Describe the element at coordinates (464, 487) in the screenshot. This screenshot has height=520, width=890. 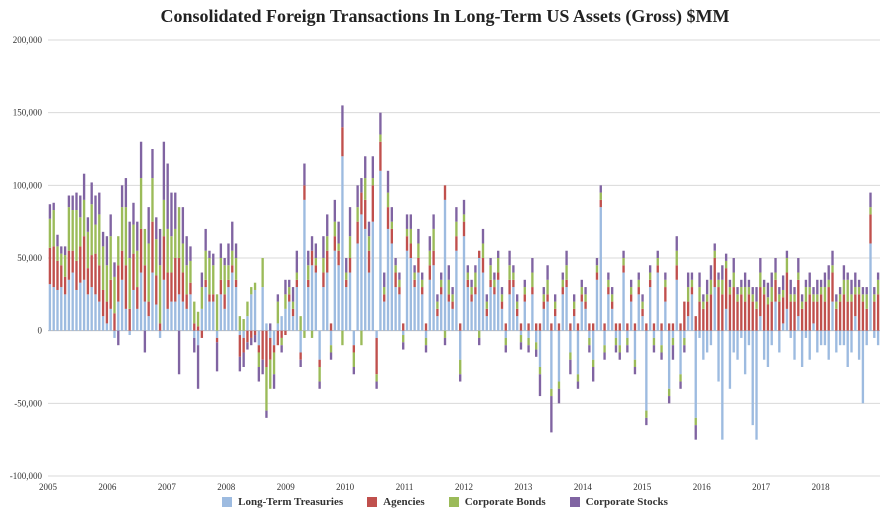
I see `x-tick-label: 2012` at that location.